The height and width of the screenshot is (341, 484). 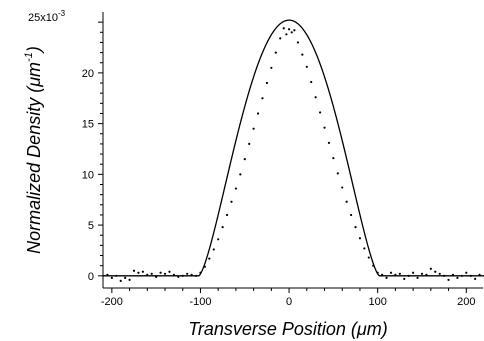 I want to click on y-axis-title-close: ), so click(x=34, y=50).